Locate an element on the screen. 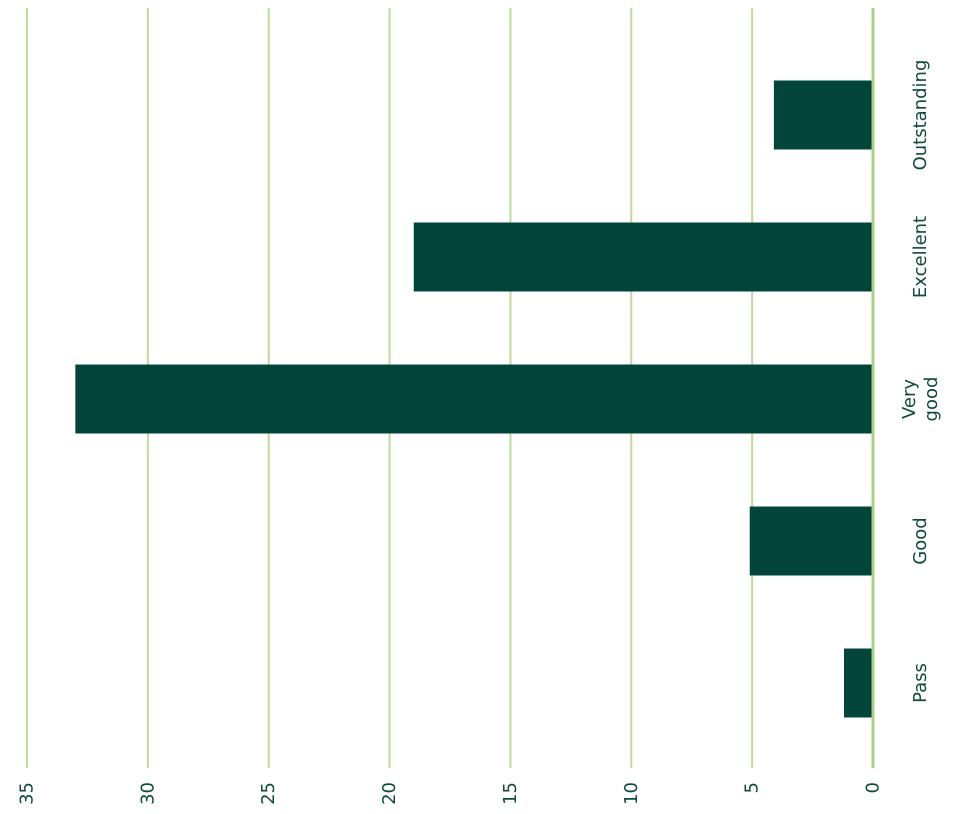 This screenshot has height=814, width=965. bar-excellent is located at coordinates (643, 257).